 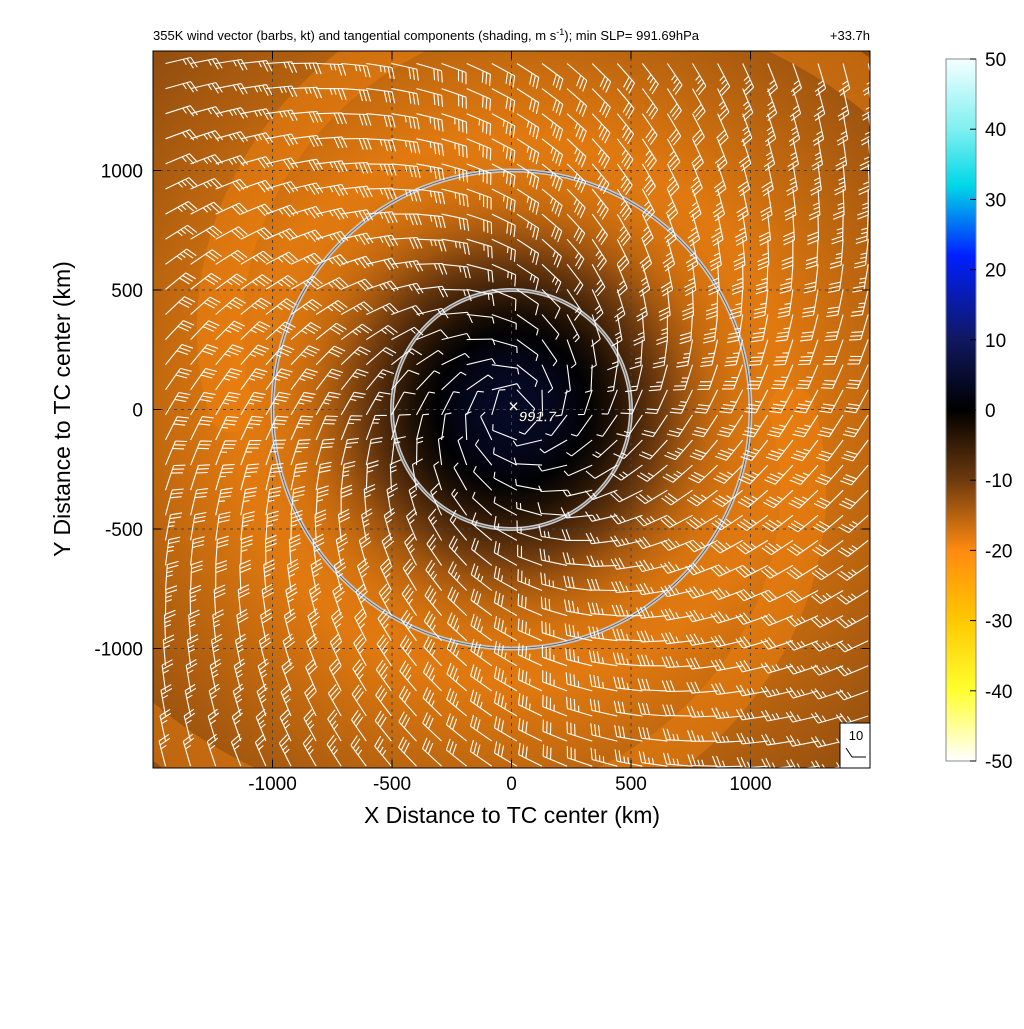 What do you see at coordinates (995, 271) in the screenshot?
I see `colorbar-tick-label: 20` at bounding box center [995, 271].